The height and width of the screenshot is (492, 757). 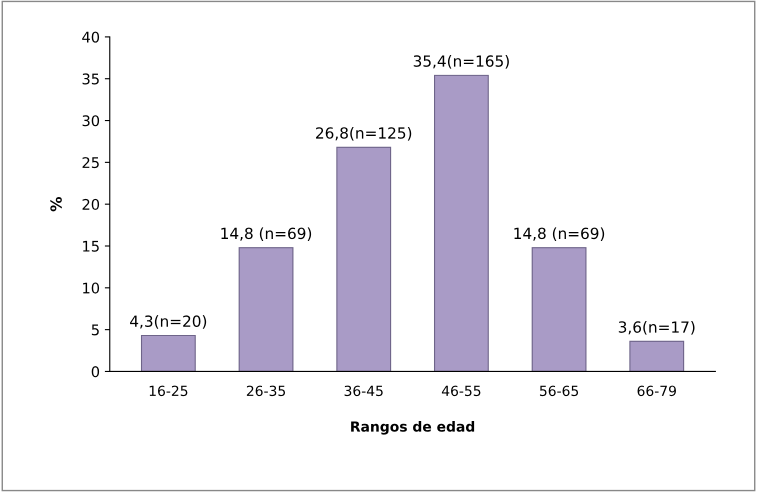 What do you see at coordinates (657, 391) in the screenshot?
I see `x-tick-label: 66-79` at bounding box center [657, 391].